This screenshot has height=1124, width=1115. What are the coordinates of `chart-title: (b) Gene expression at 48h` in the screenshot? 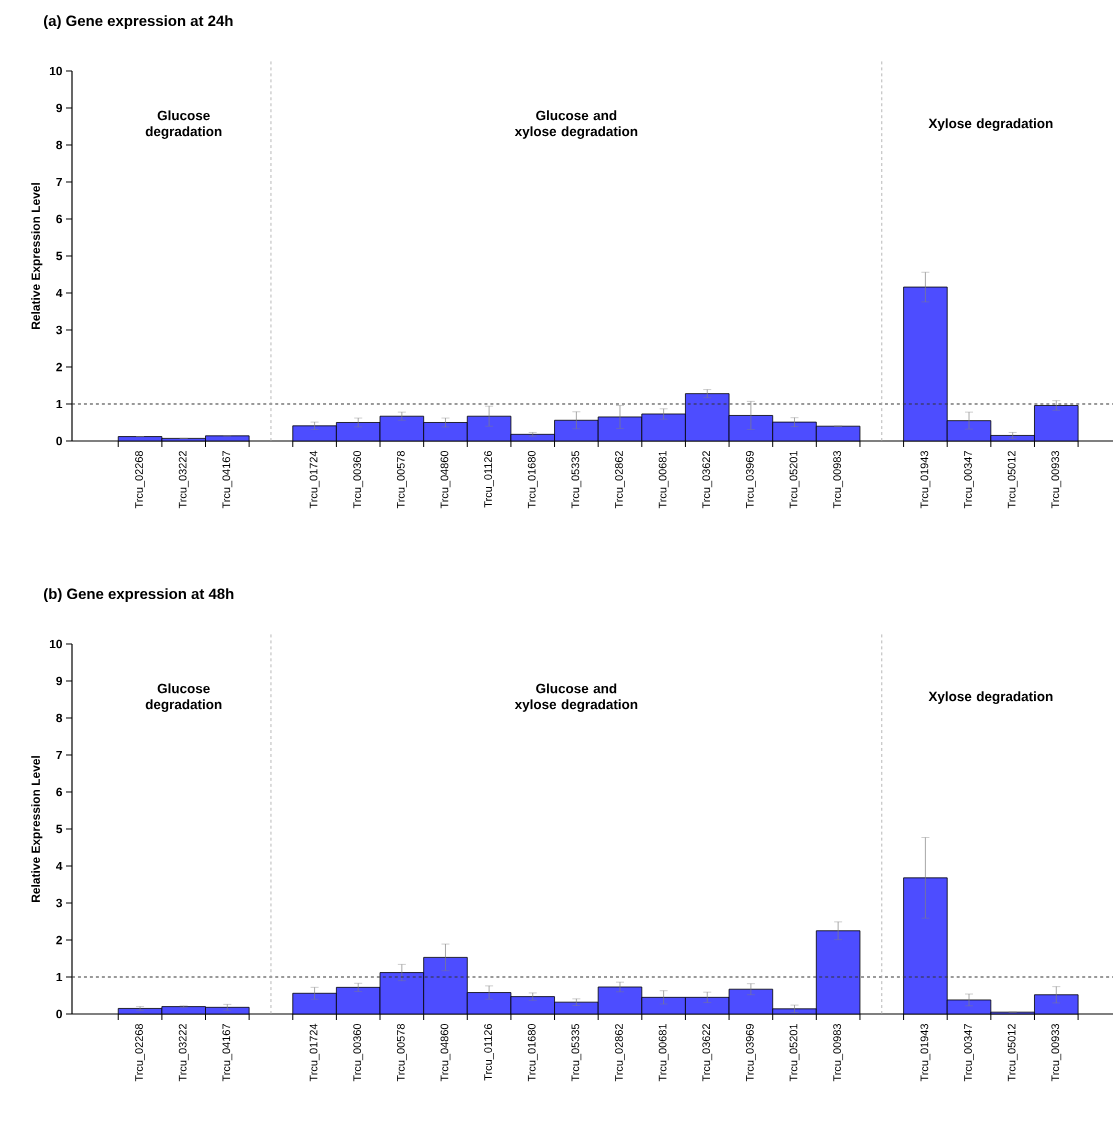 It's located at (138, 595).